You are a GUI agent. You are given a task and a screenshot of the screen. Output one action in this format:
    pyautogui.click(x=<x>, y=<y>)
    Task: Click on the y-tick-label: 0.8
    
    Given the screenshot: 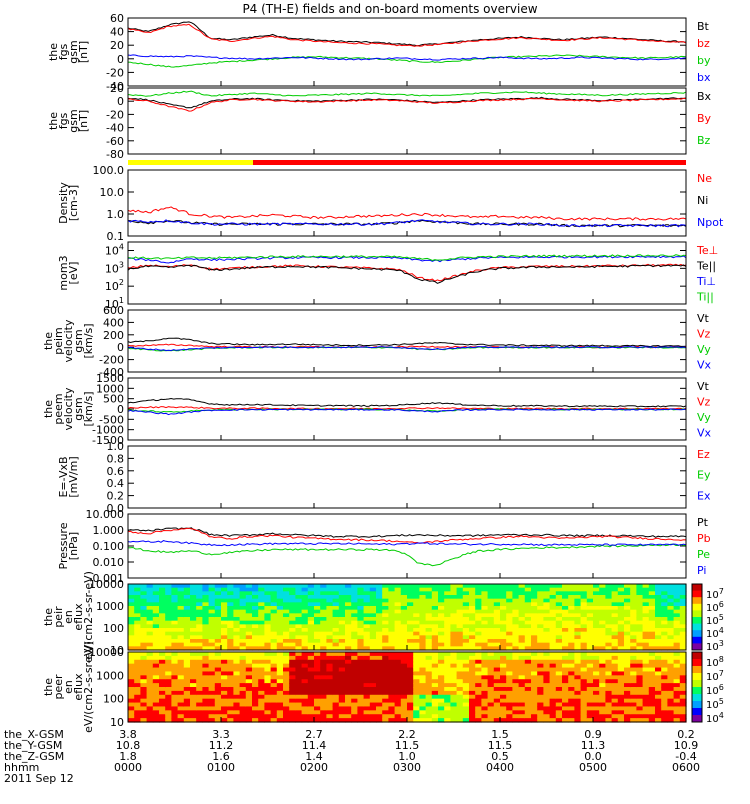 What is the action you would take?
    pyautogui.click(x=116, y=458)
    